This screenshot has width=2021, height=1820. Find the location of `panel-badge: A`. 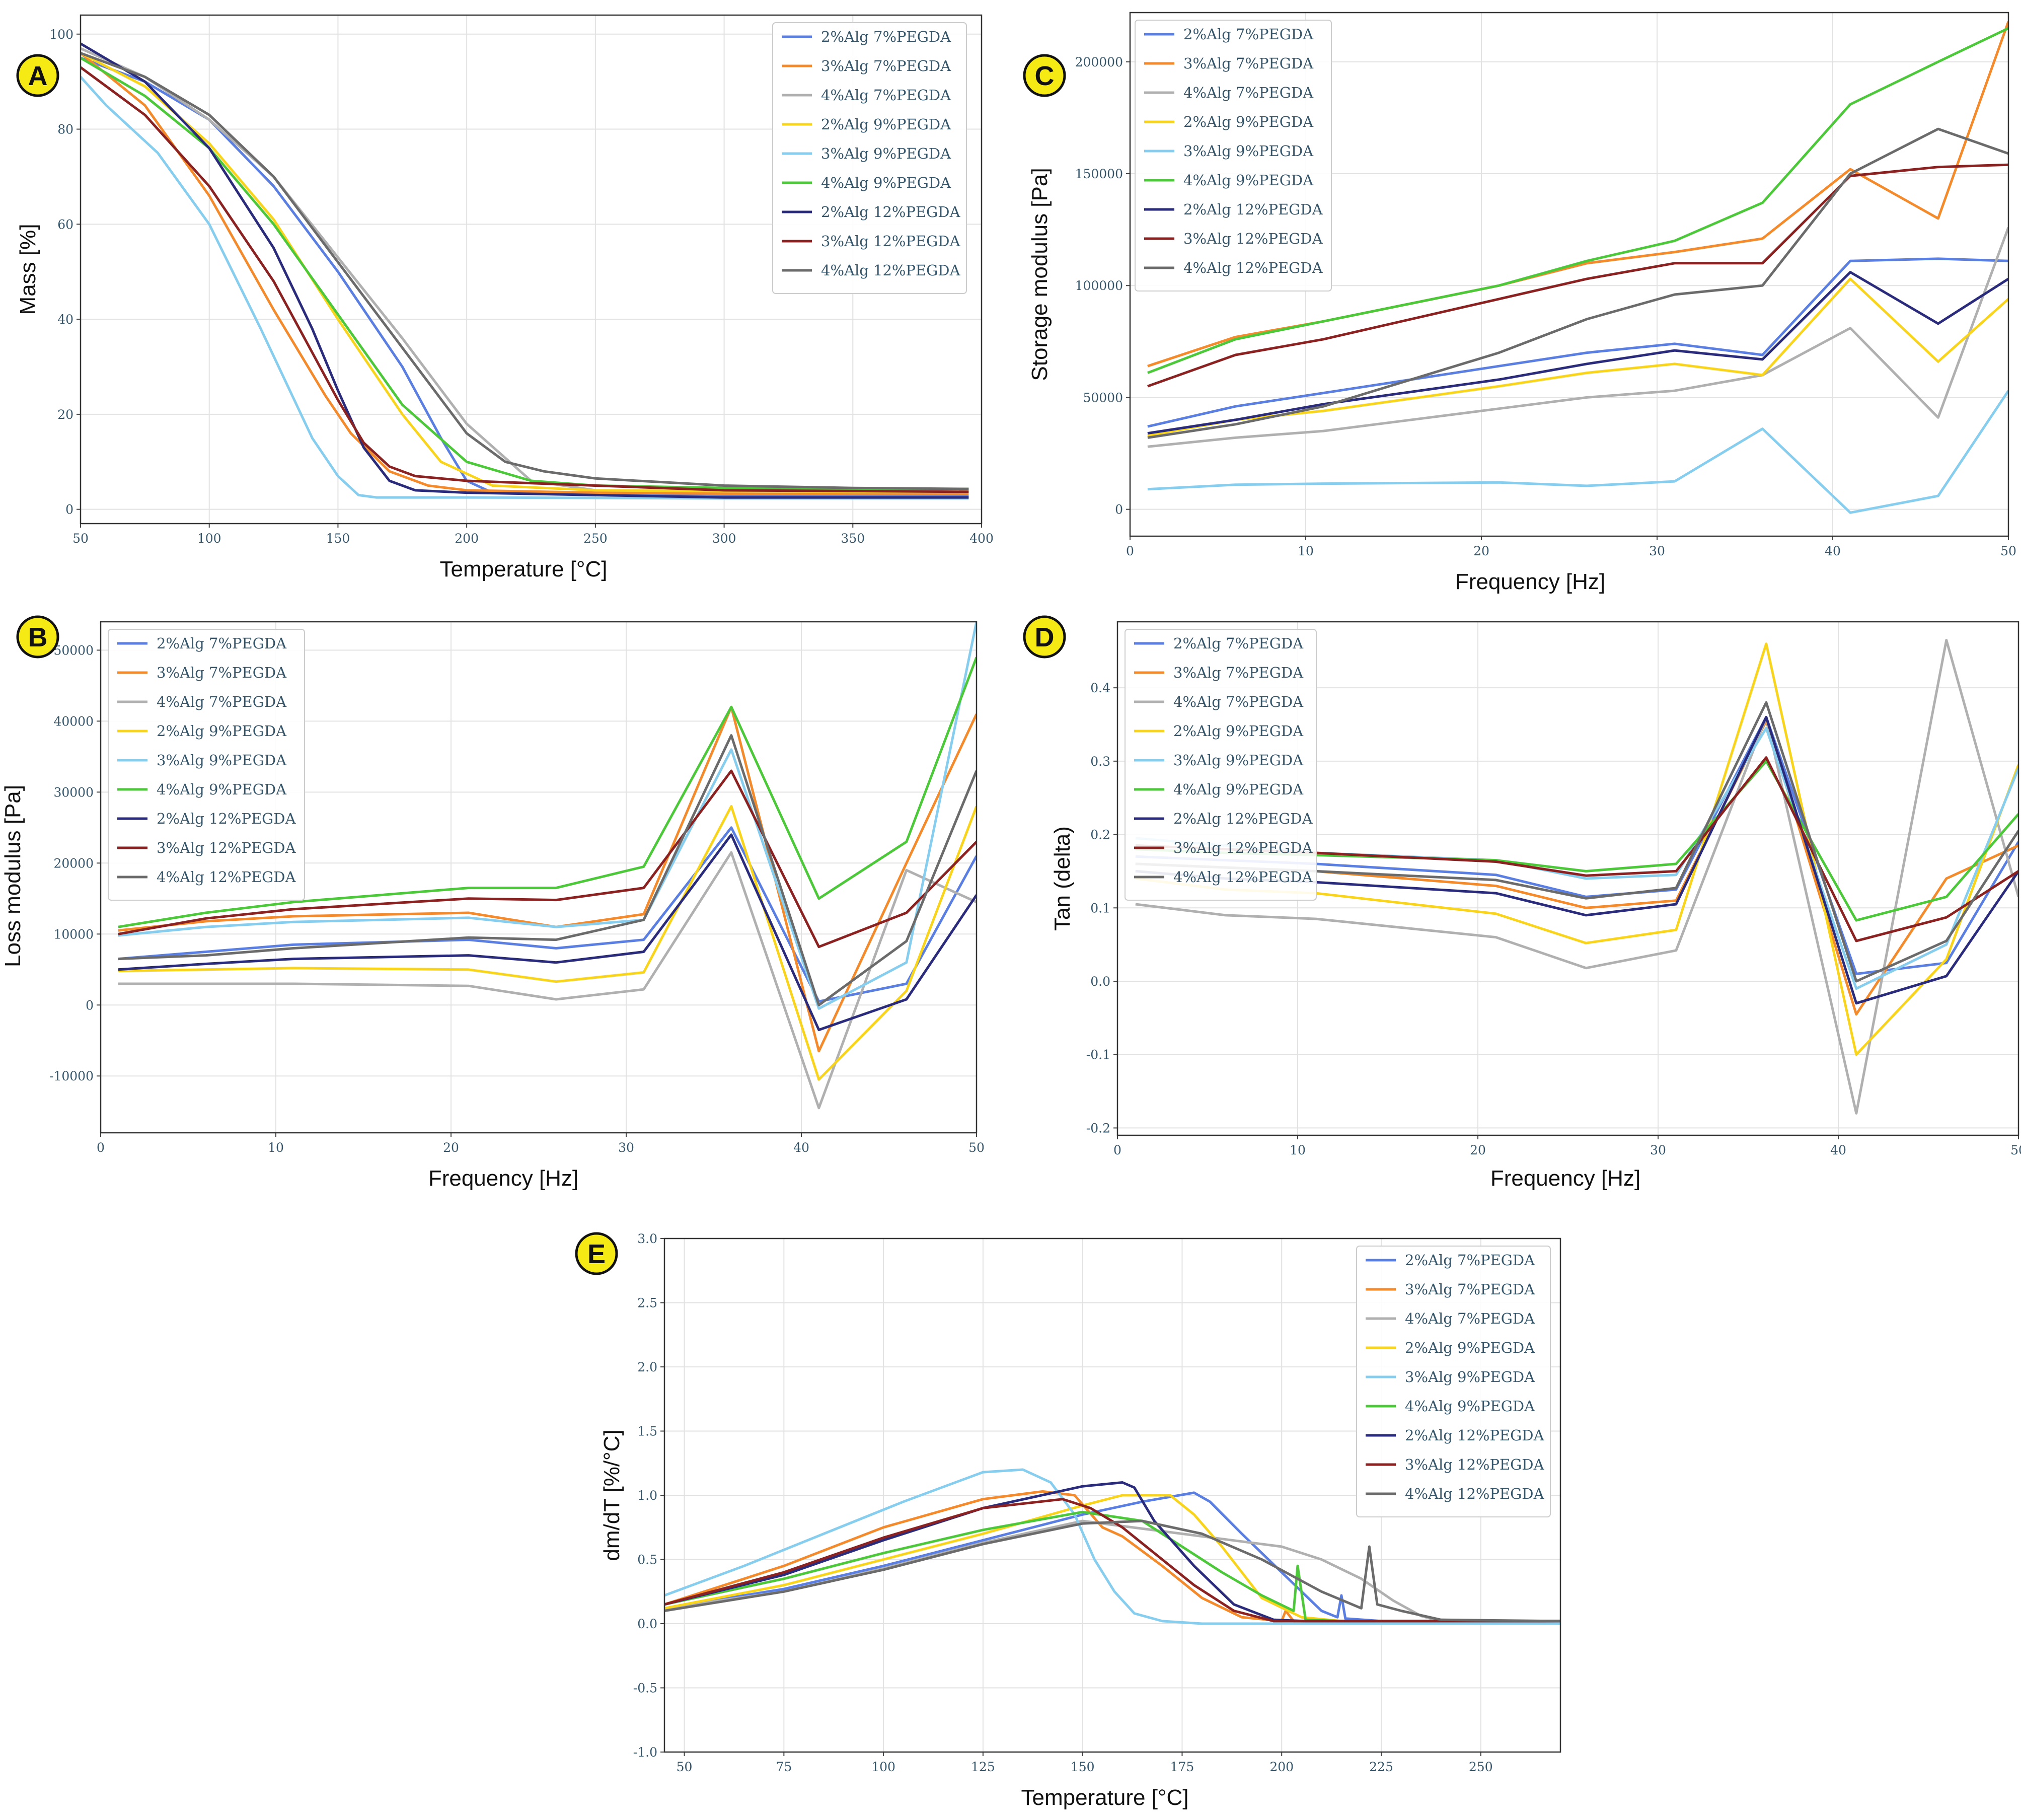

panel-badge: A is located at coordinates (37, 75).